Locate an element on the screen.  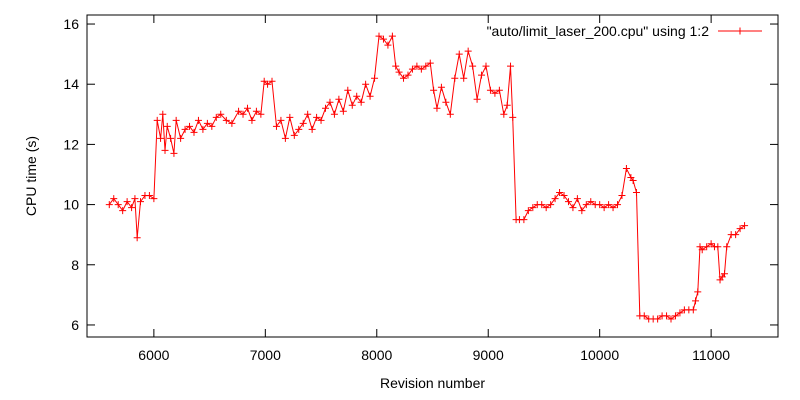
y-tick-label: 10 is located at coordinates (71, 205).